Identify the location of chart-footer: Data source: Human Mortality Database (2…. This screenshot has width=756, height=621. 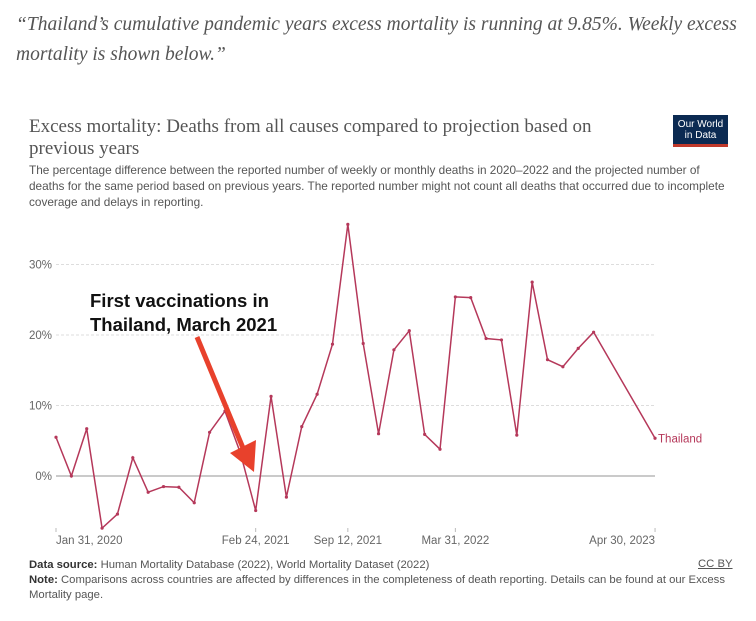
(379, 580).